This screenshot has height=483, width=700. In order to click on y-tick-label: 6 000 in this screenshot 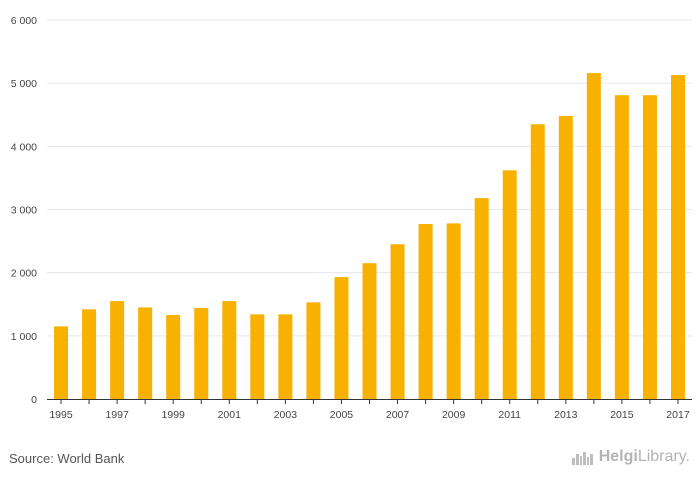, I will do `click(24, 21)`.